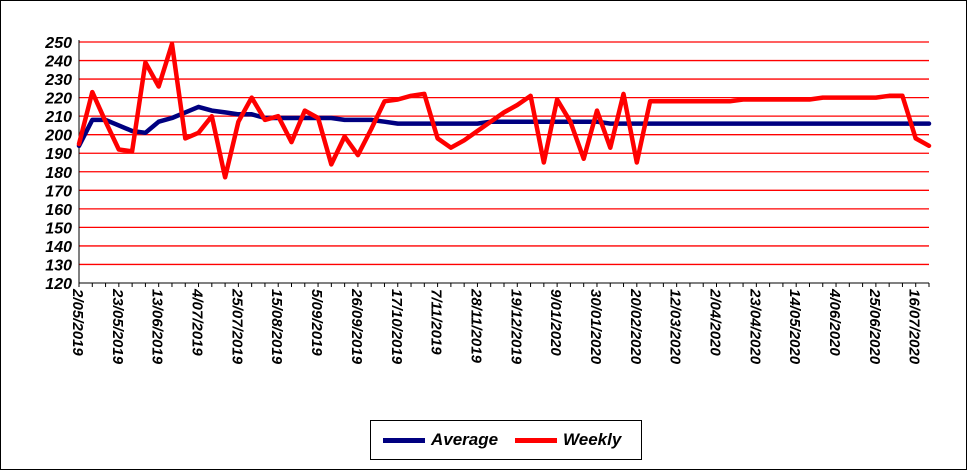 This screenshot has height=471, width=967. I want to click on x-tick-label: 4/07/2019, so click(197, 322).